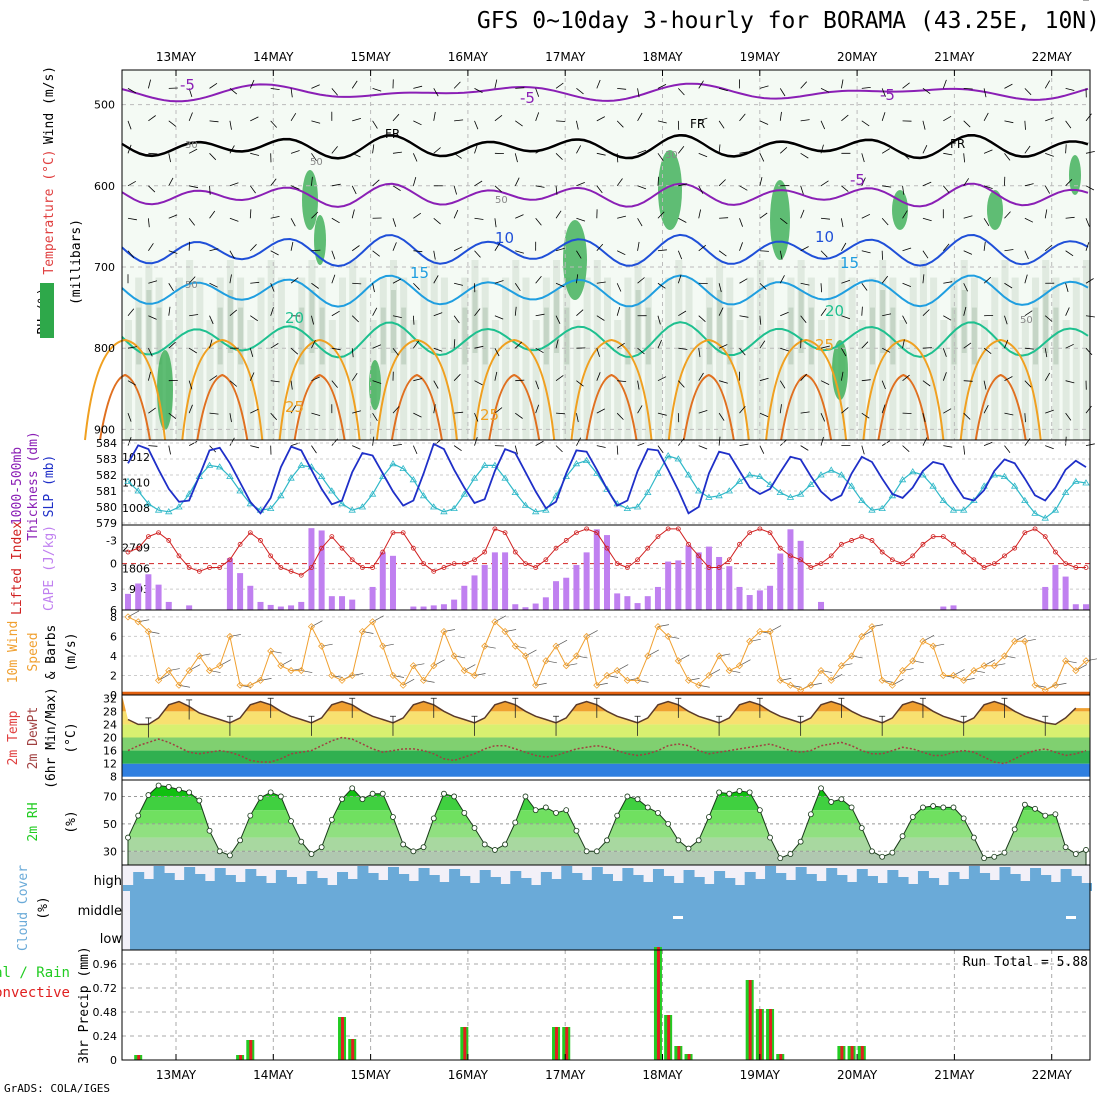 This screenshot has width=1100, height=1100. I want to click on wind-speed-line, so click(607, 653).